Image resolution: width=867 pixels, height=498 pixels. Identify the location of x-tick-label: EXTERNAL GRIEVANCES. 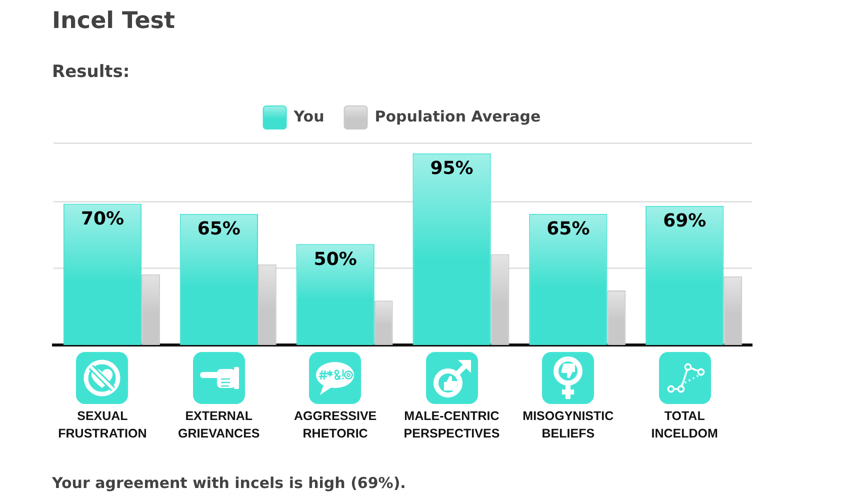
(219, 425).